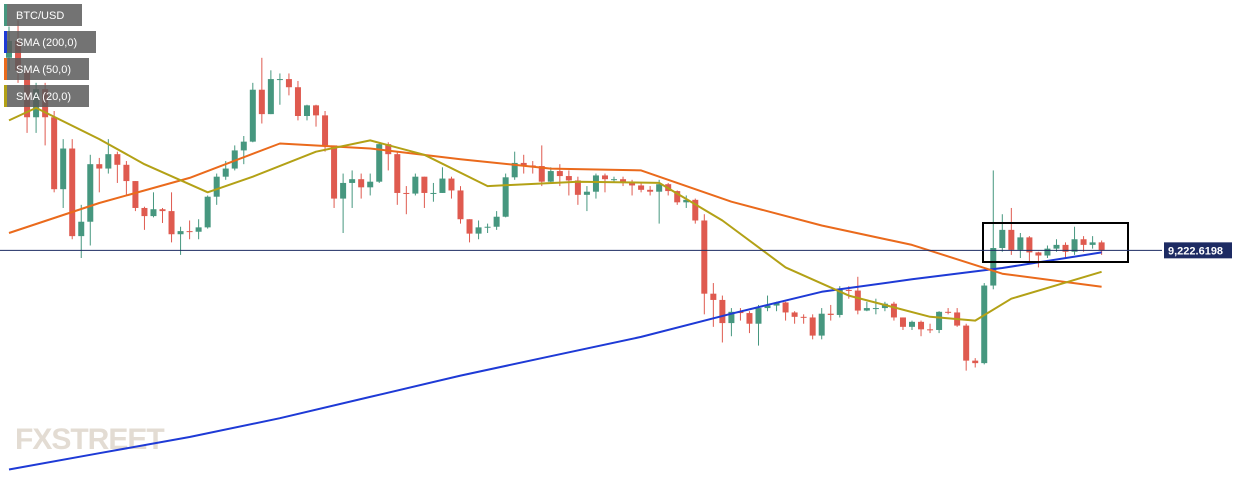 The height and width of the screenshot is (501, 1244). What do you see at coordinates (1055, 242) in the screenshot?
I see `highlight-box` at bounding box center [1055, 242].